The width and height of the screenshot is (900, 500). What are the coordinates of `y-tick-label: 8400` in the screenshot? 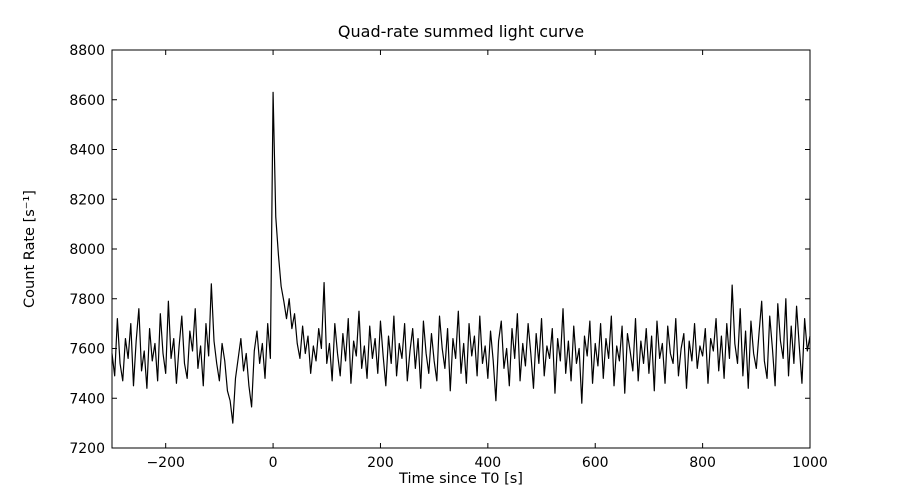 It's located at (87, 151).